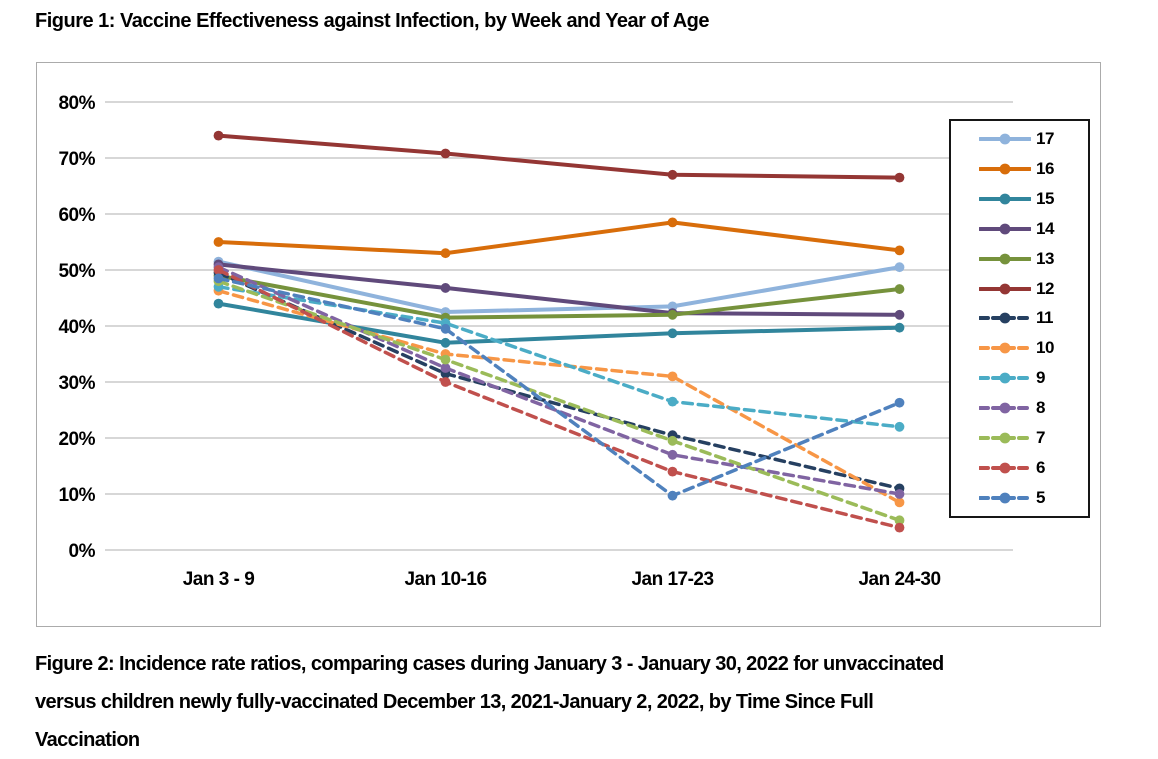  What do you see at coordinates (1033, 438) in the screenshot?
I see `legend-item-7: 7` at bounding box center [1033, 438].